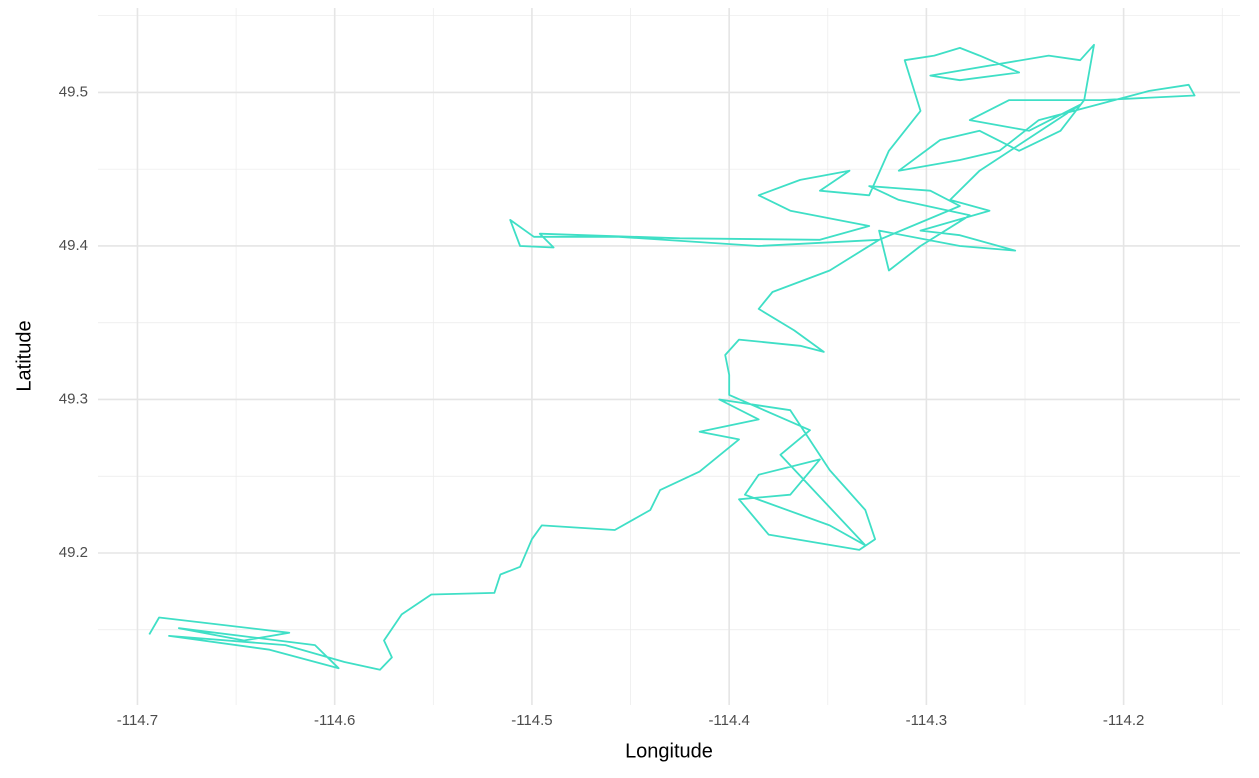 The width and height of the screenshot is (1259, 778). I want to click on y-axis-title: Latitude, so click(24, 355).